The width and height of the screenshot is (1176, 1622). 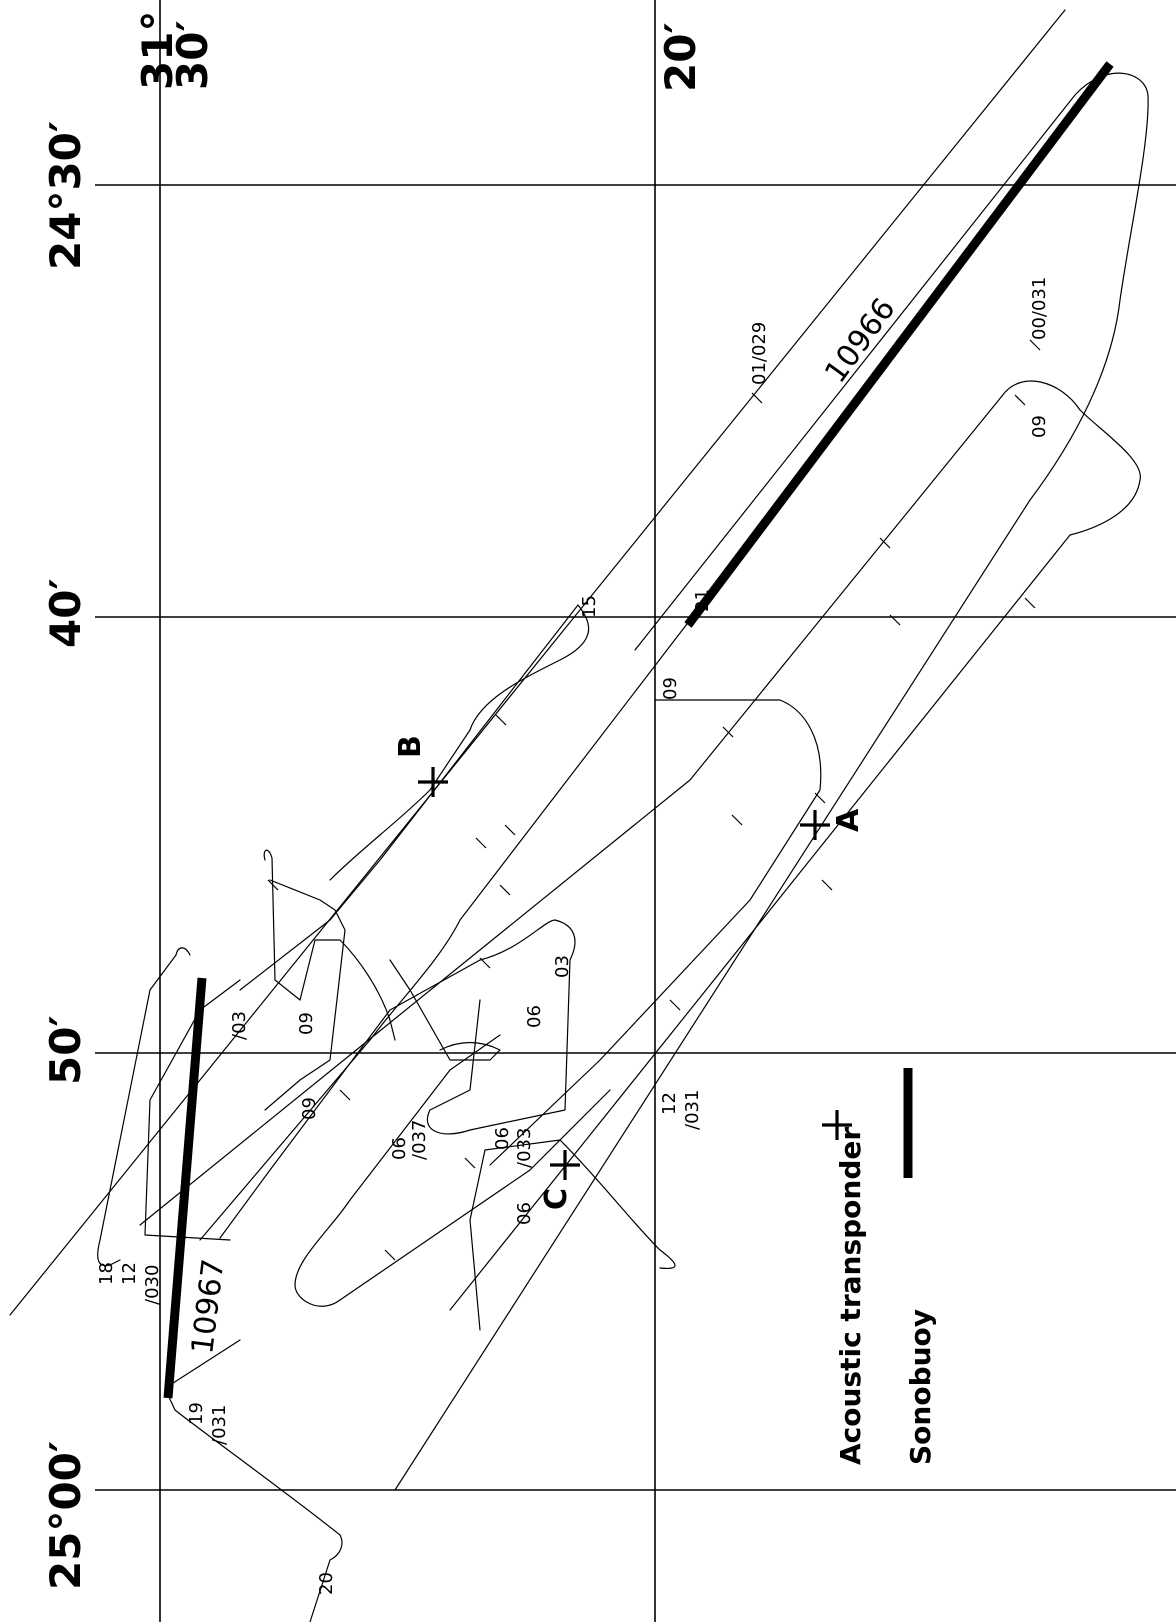 What do you see at coordinates (850, 1296) in the screenshot?
I see `legend-transponder-label: Acoustic transponder` at bounding box center [850, 1296].